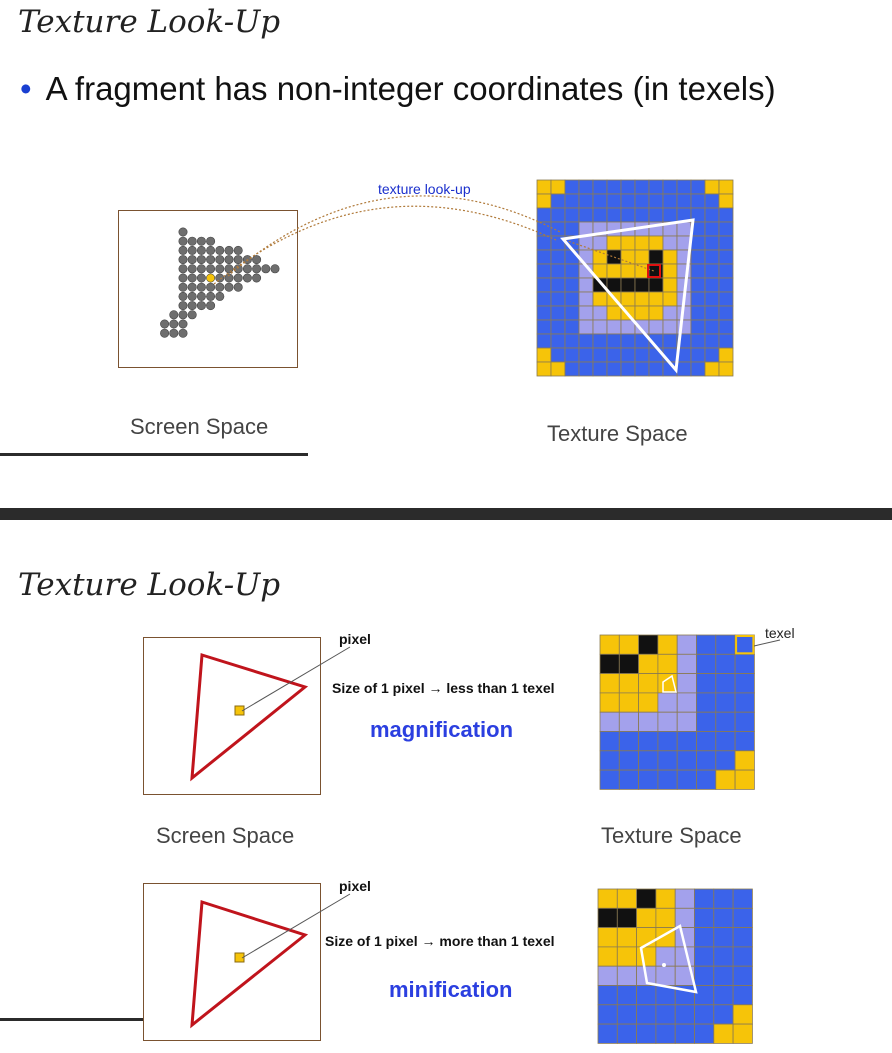 The image size is (892, 1053). I want to click on slide2-underline, so click(71, 1019).